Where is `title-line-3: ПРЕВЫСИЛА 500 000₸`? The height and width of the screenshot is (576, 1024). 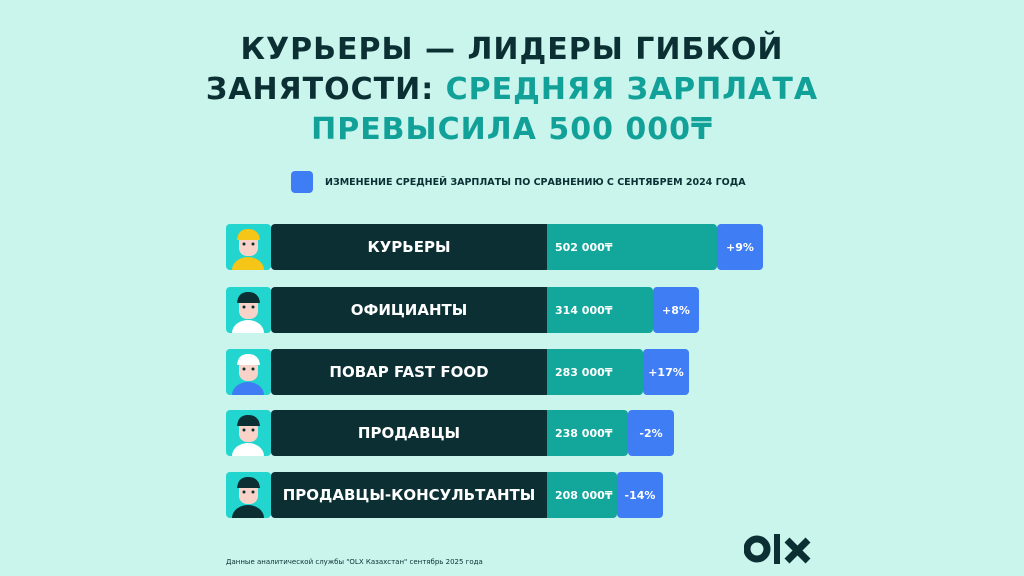
title-line-3: ПРЕВЫСИЛА 500 000₸ is located at coordinates (512, 129).